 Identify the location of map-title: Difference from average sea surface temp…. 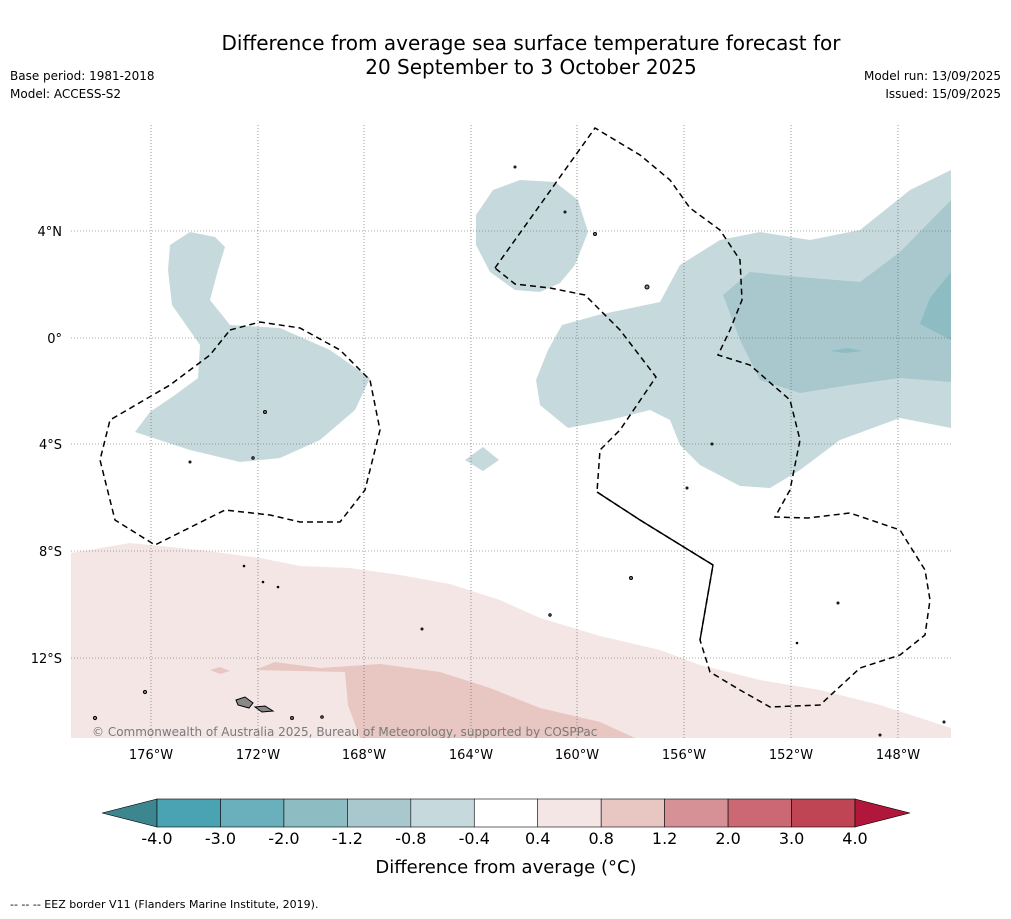
(505, 55).